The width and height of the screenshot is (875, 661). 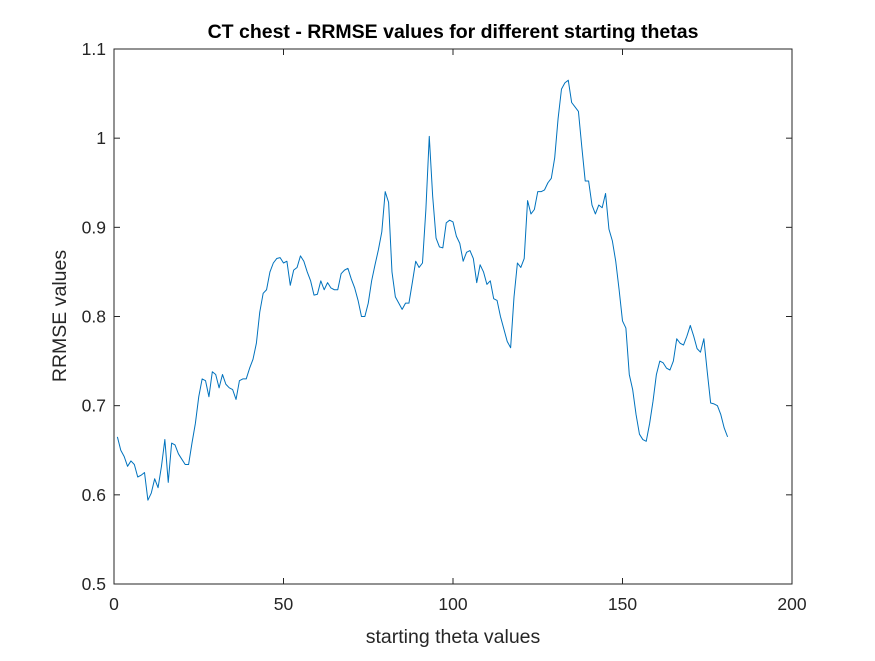 What do you see at coordinates (94, 495) in the screenshot?
I see `y-tick-label: 0.6` at bounding box center [94, 495].